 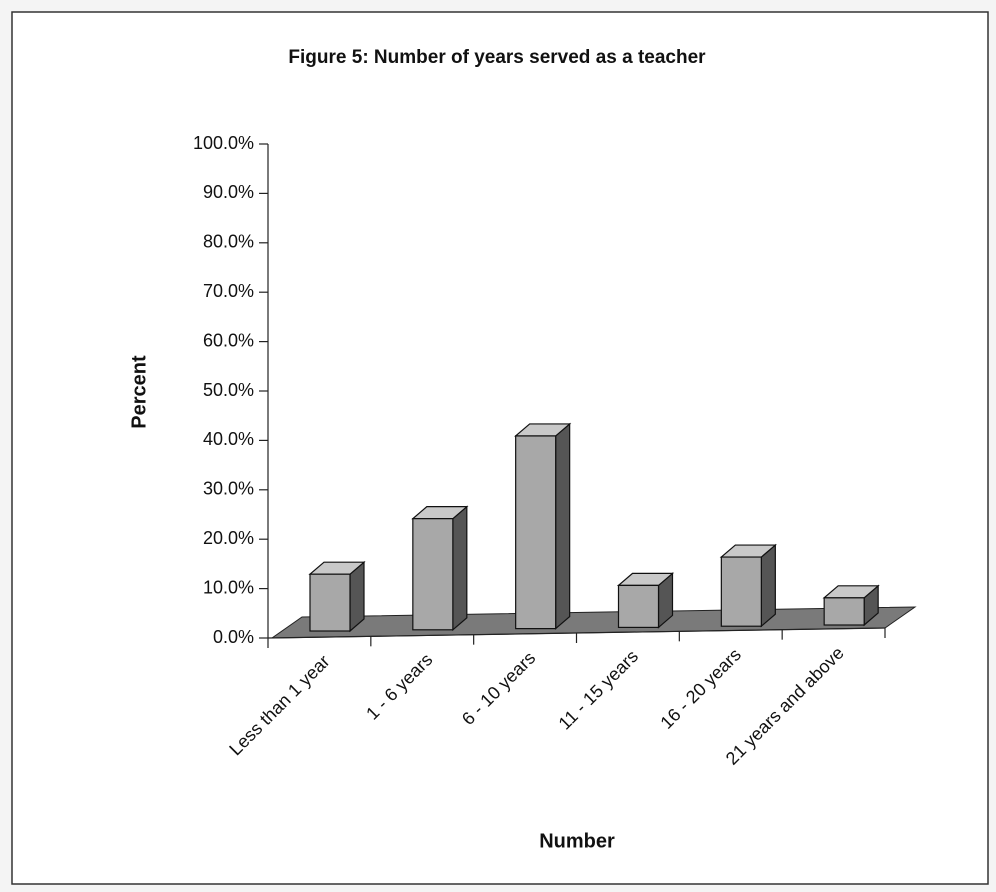 I want to click on y-tick-label: 50.0%, so click(x=228, y=390).